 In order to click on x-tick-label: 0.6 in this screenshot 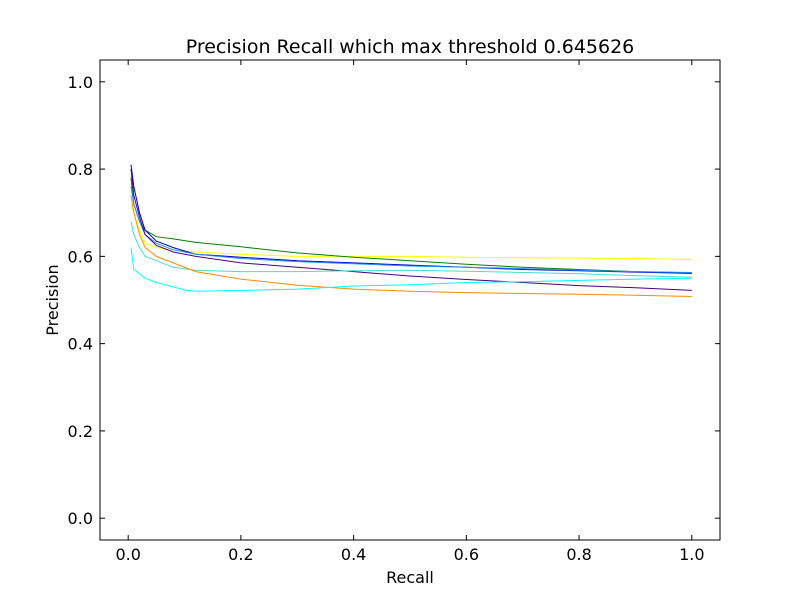, I will do `click(466, 554)`.